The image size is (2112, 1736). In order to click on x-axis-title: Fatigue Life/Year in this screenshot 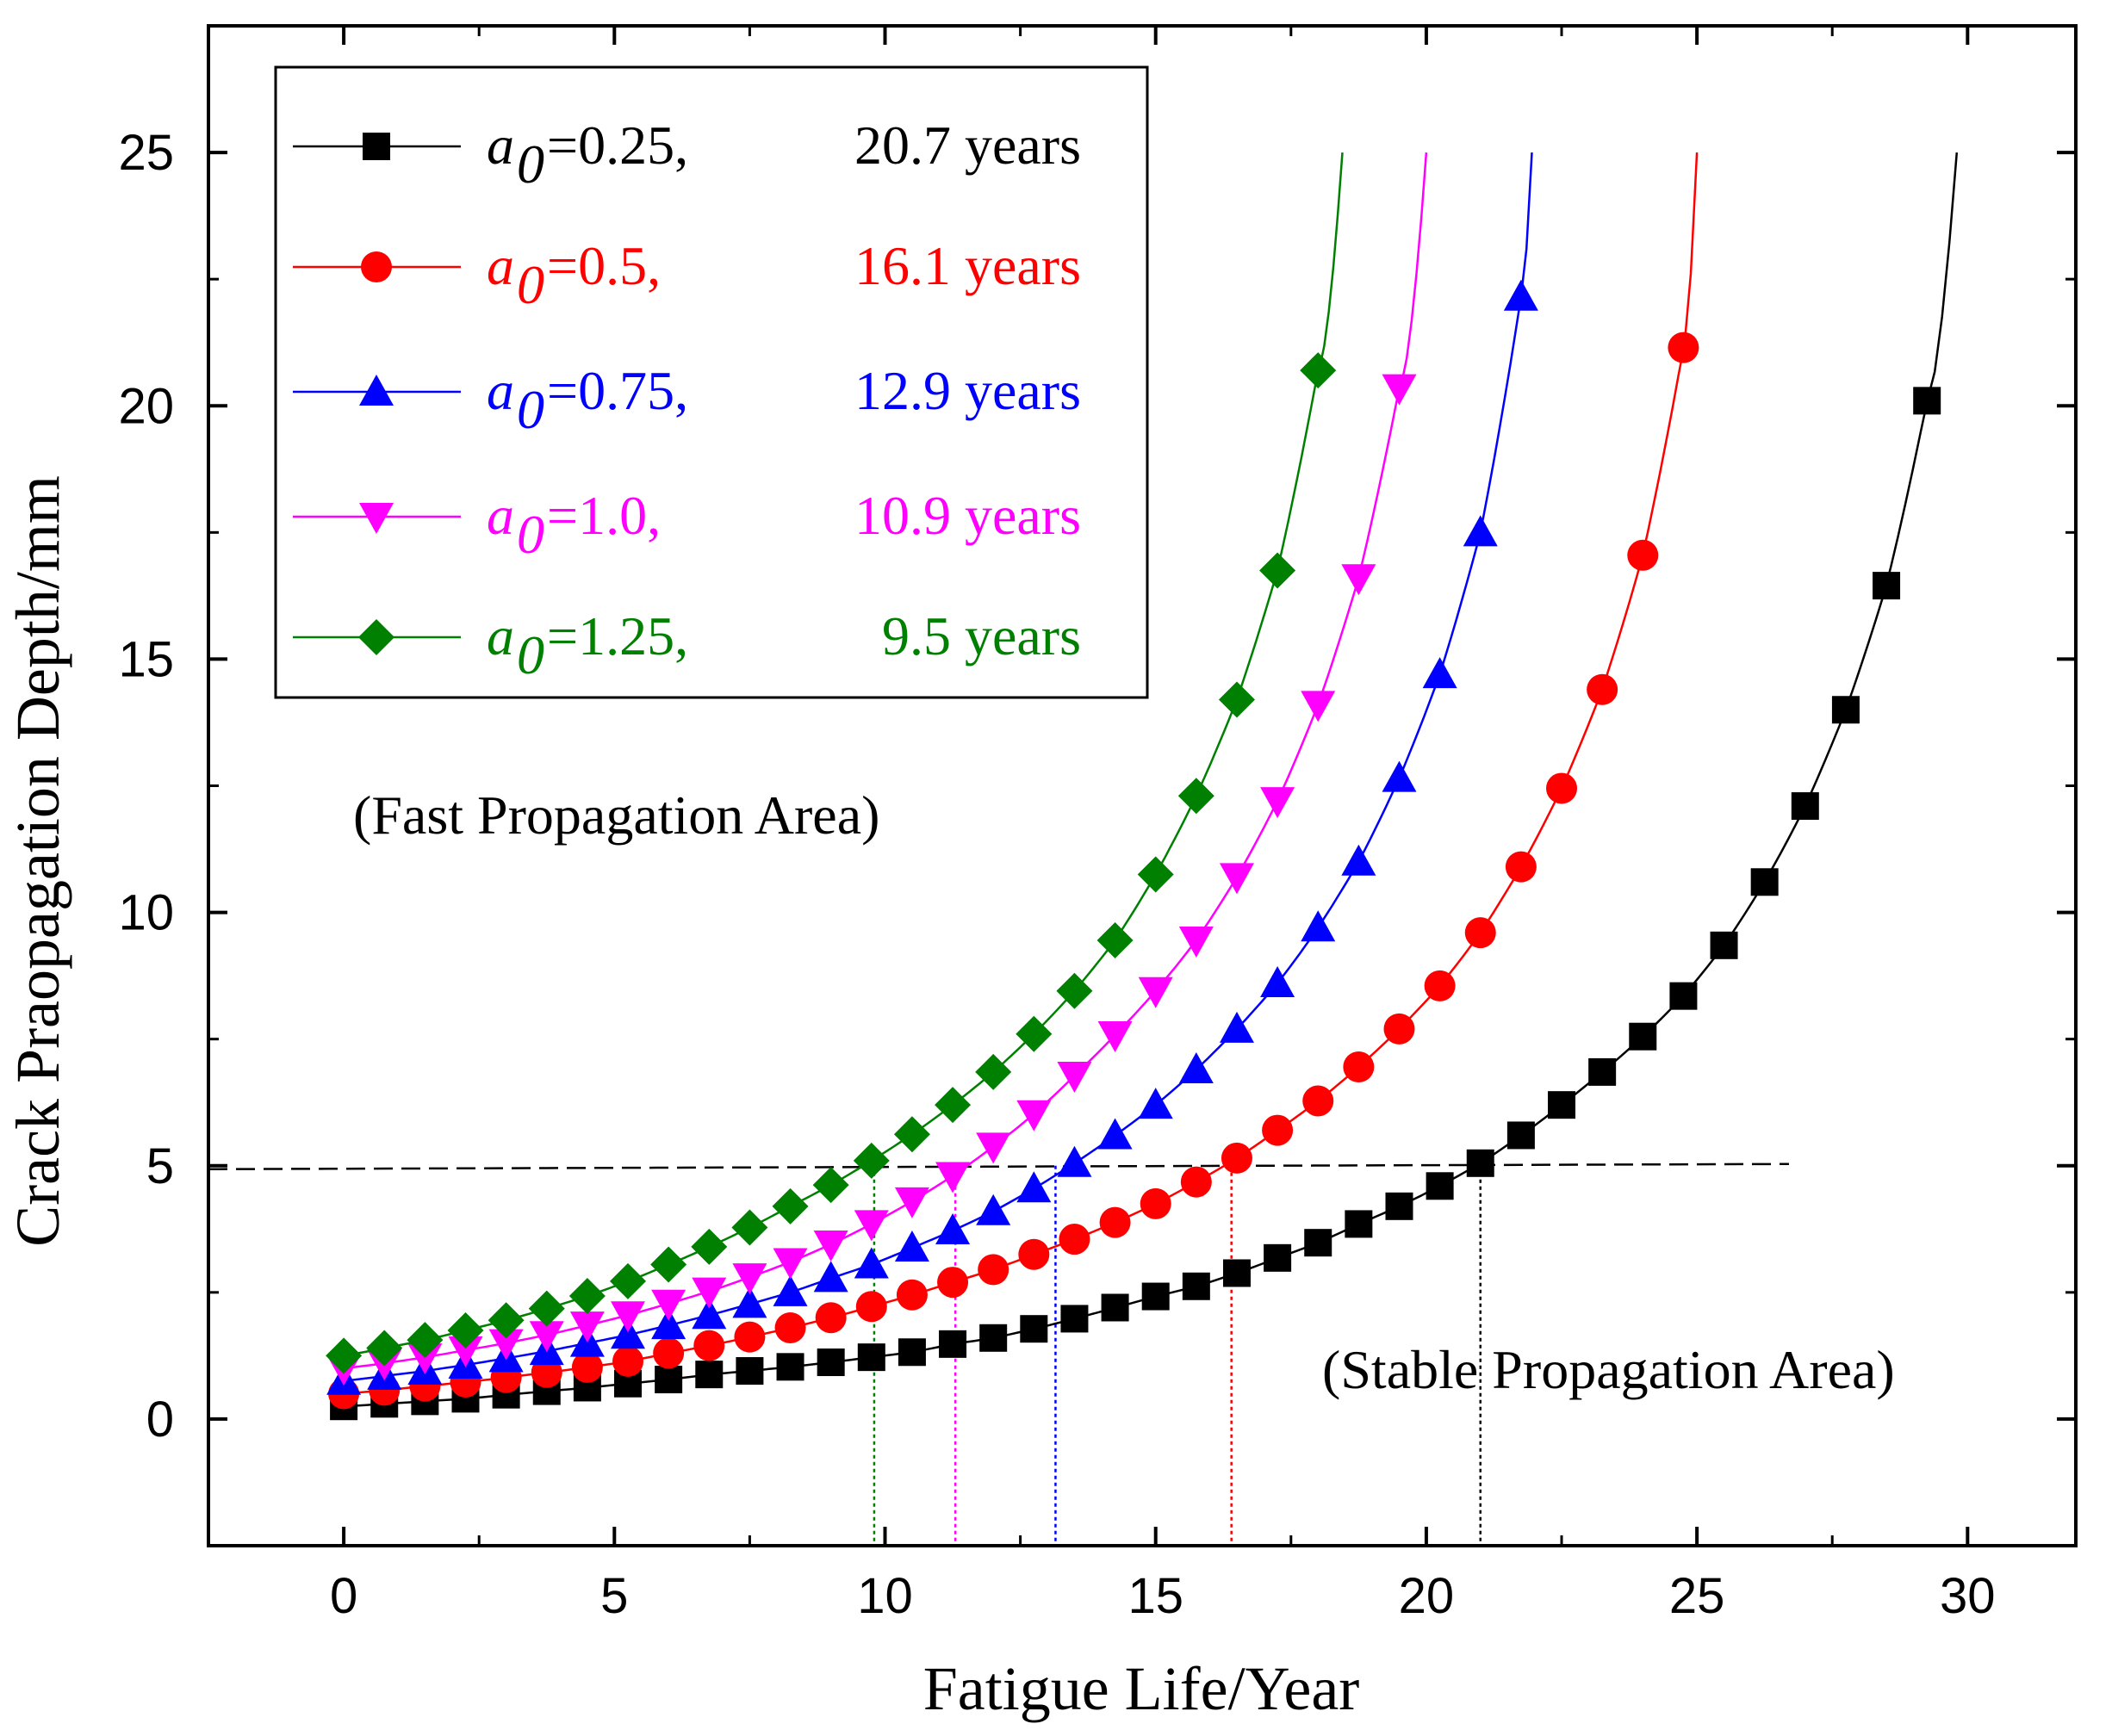, I will do `click(1141, 1689)`.